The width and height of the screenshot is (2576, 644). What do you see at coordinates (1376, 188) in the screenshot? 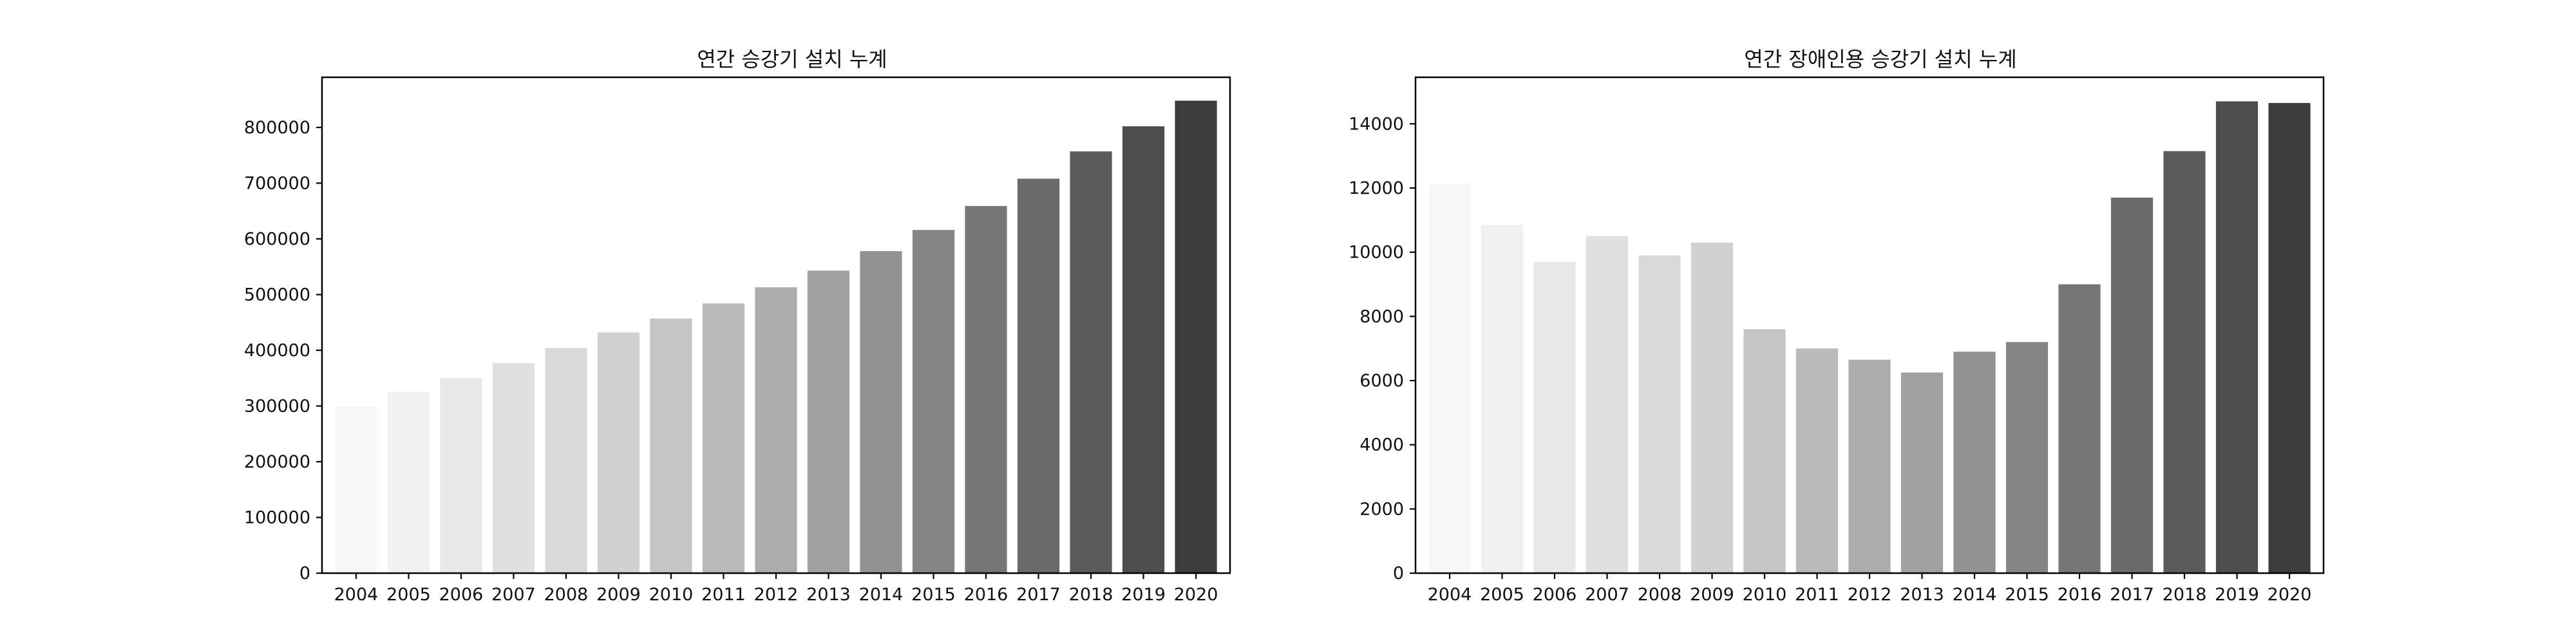
I see `y-tick-label: 12000` at bounding box center [1376, 188].